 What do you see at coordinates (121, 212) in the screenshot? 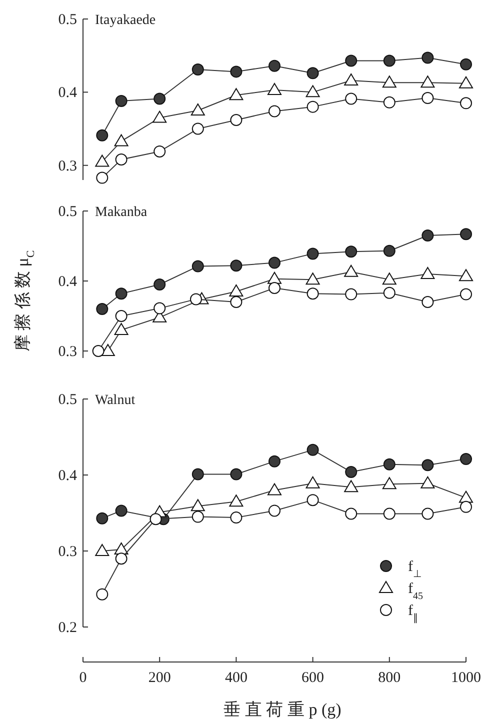
I see `chart-title: Makanba` at bounding box center [121, 212].